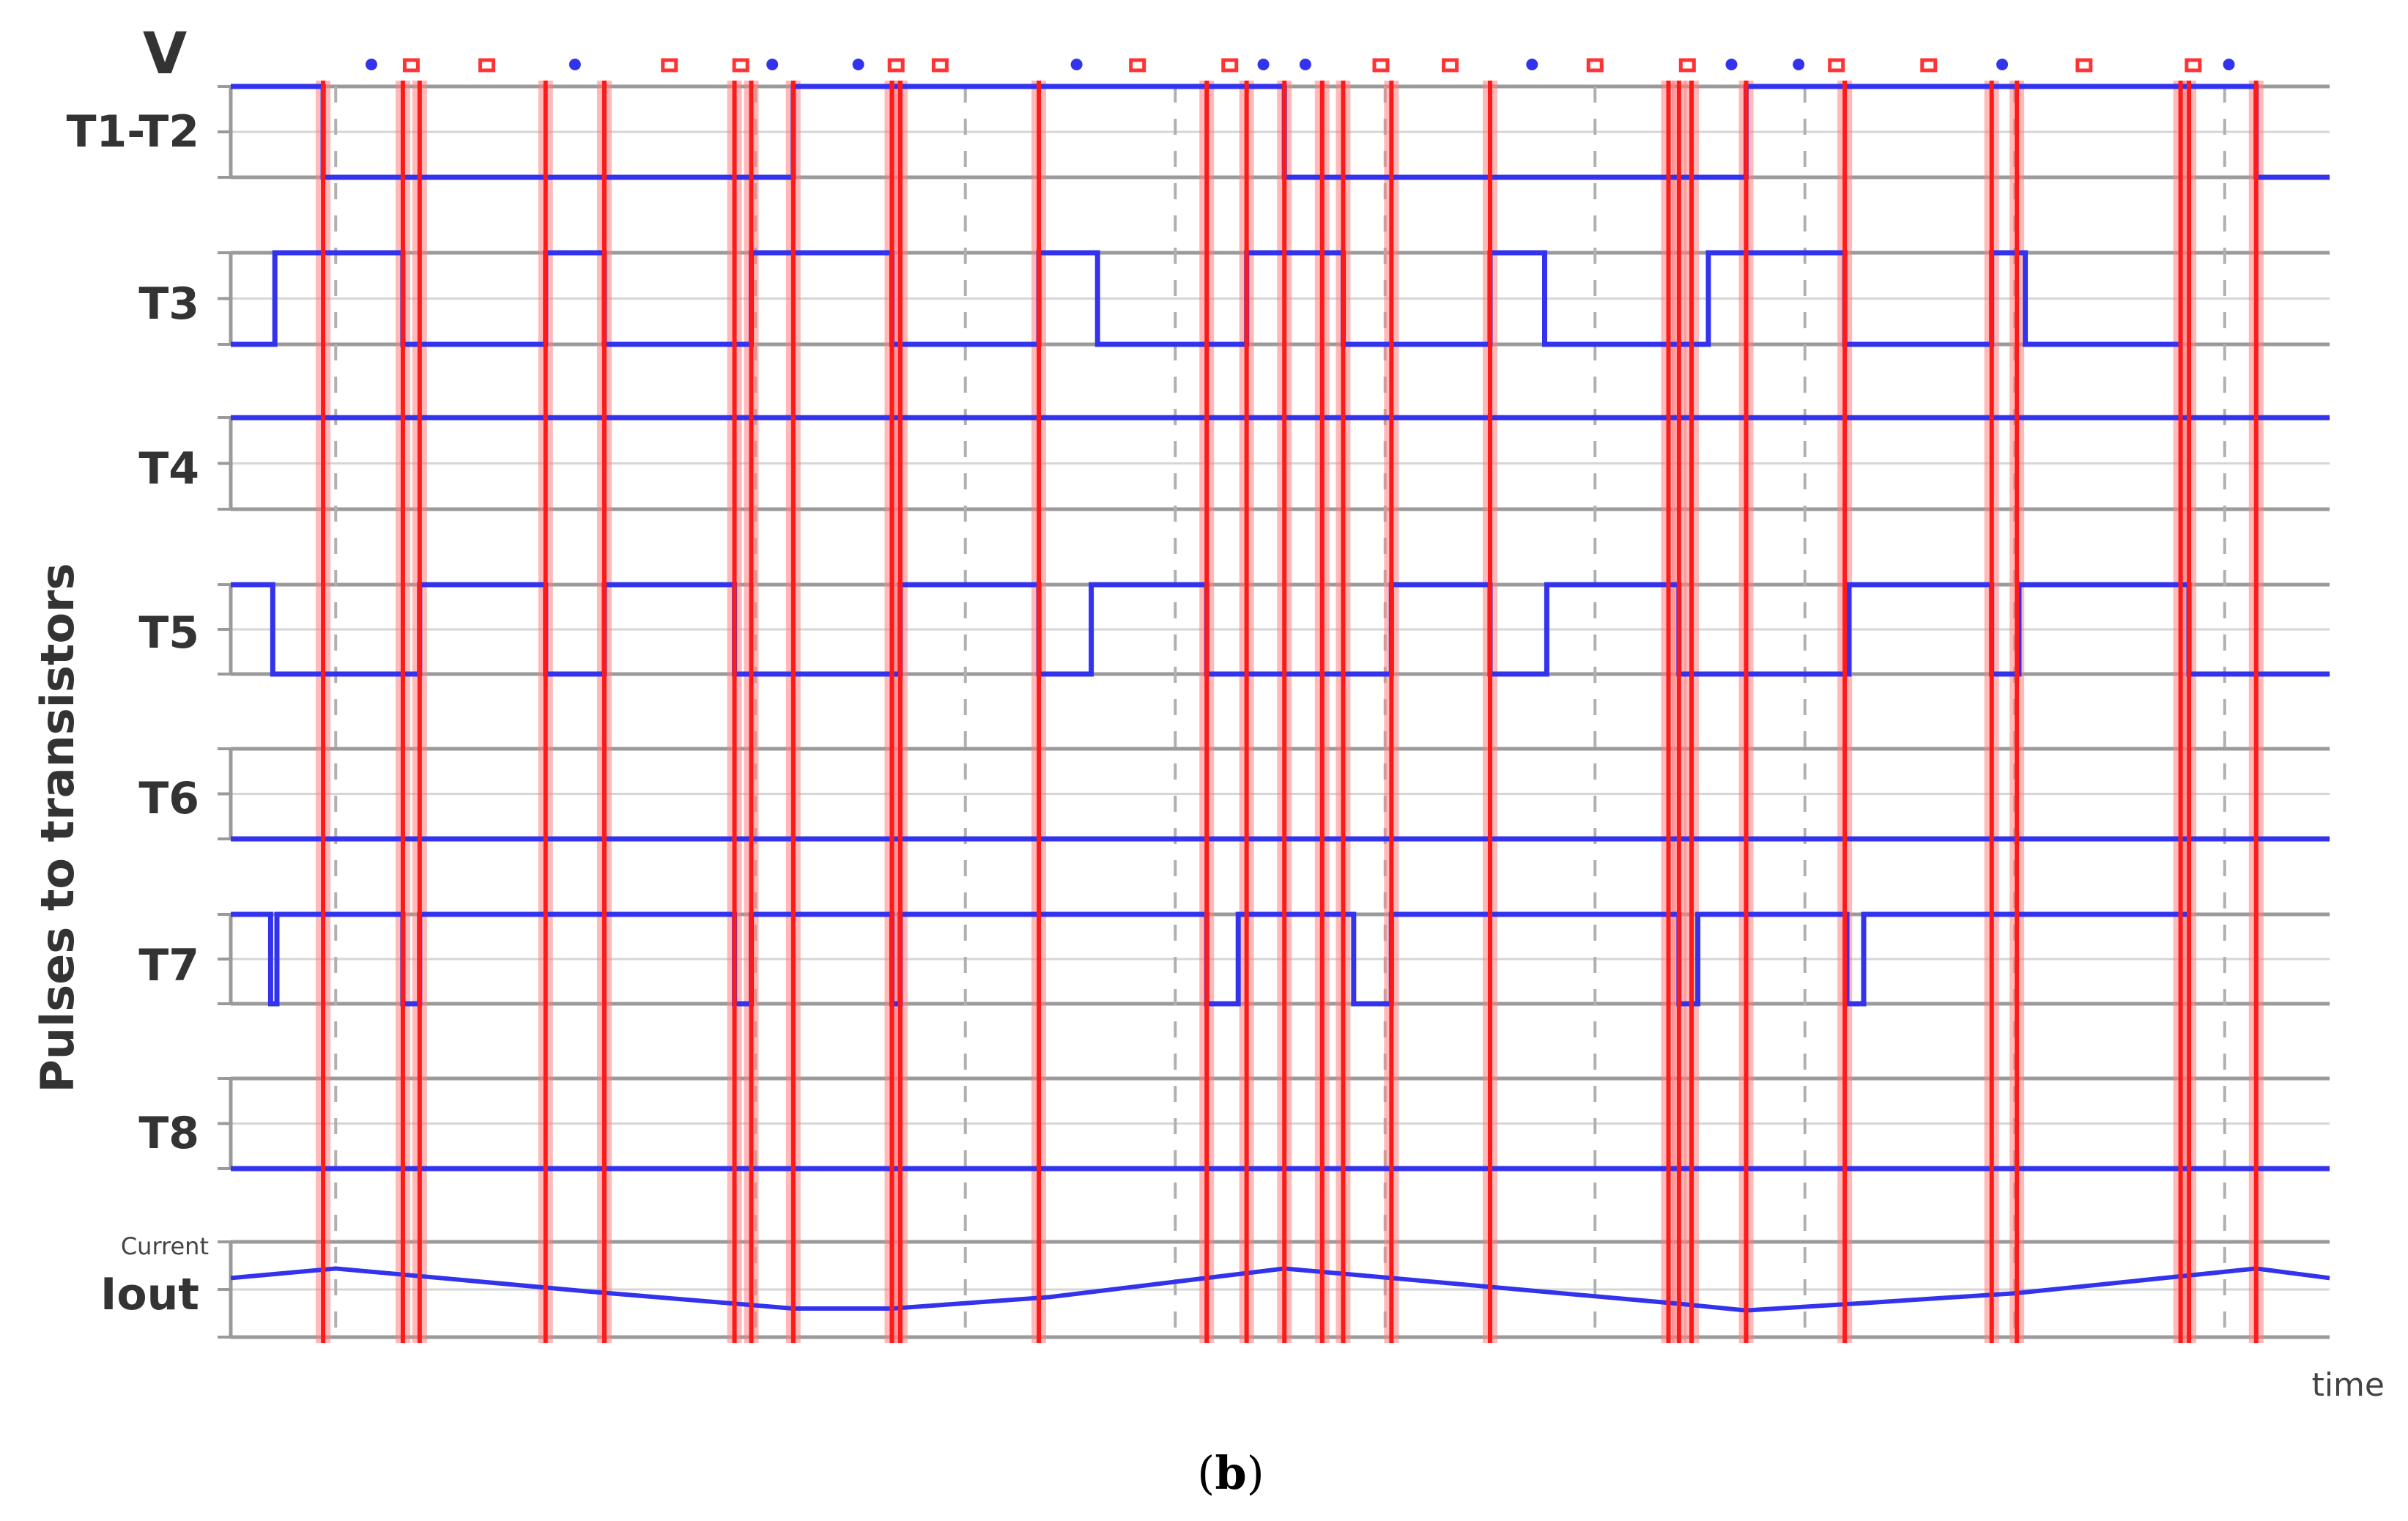  I want to click on y-axis-label: Pulses to transistors, so click(57, 828).